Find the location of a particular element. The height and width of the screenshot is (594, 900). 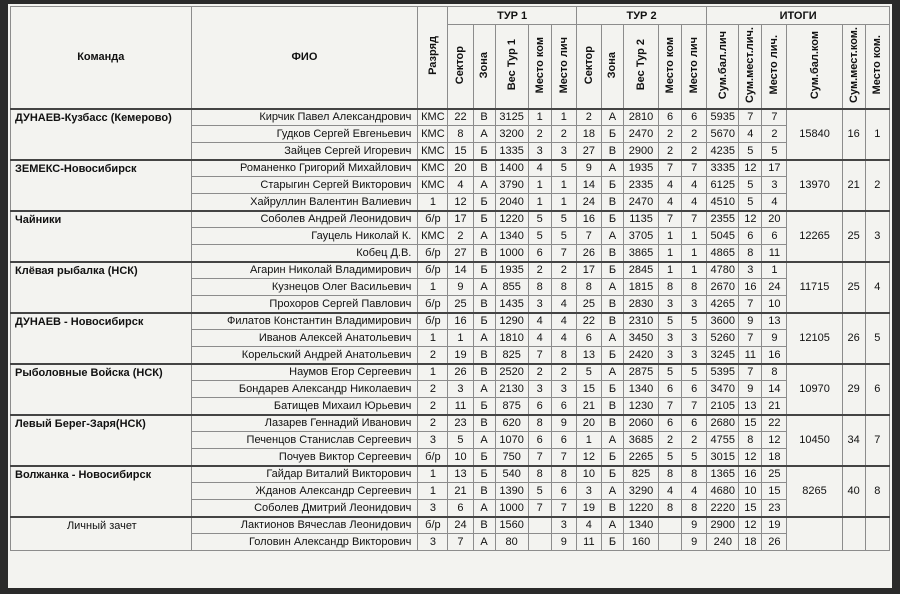

cell: 2830 is located at coordinates (641, 304).